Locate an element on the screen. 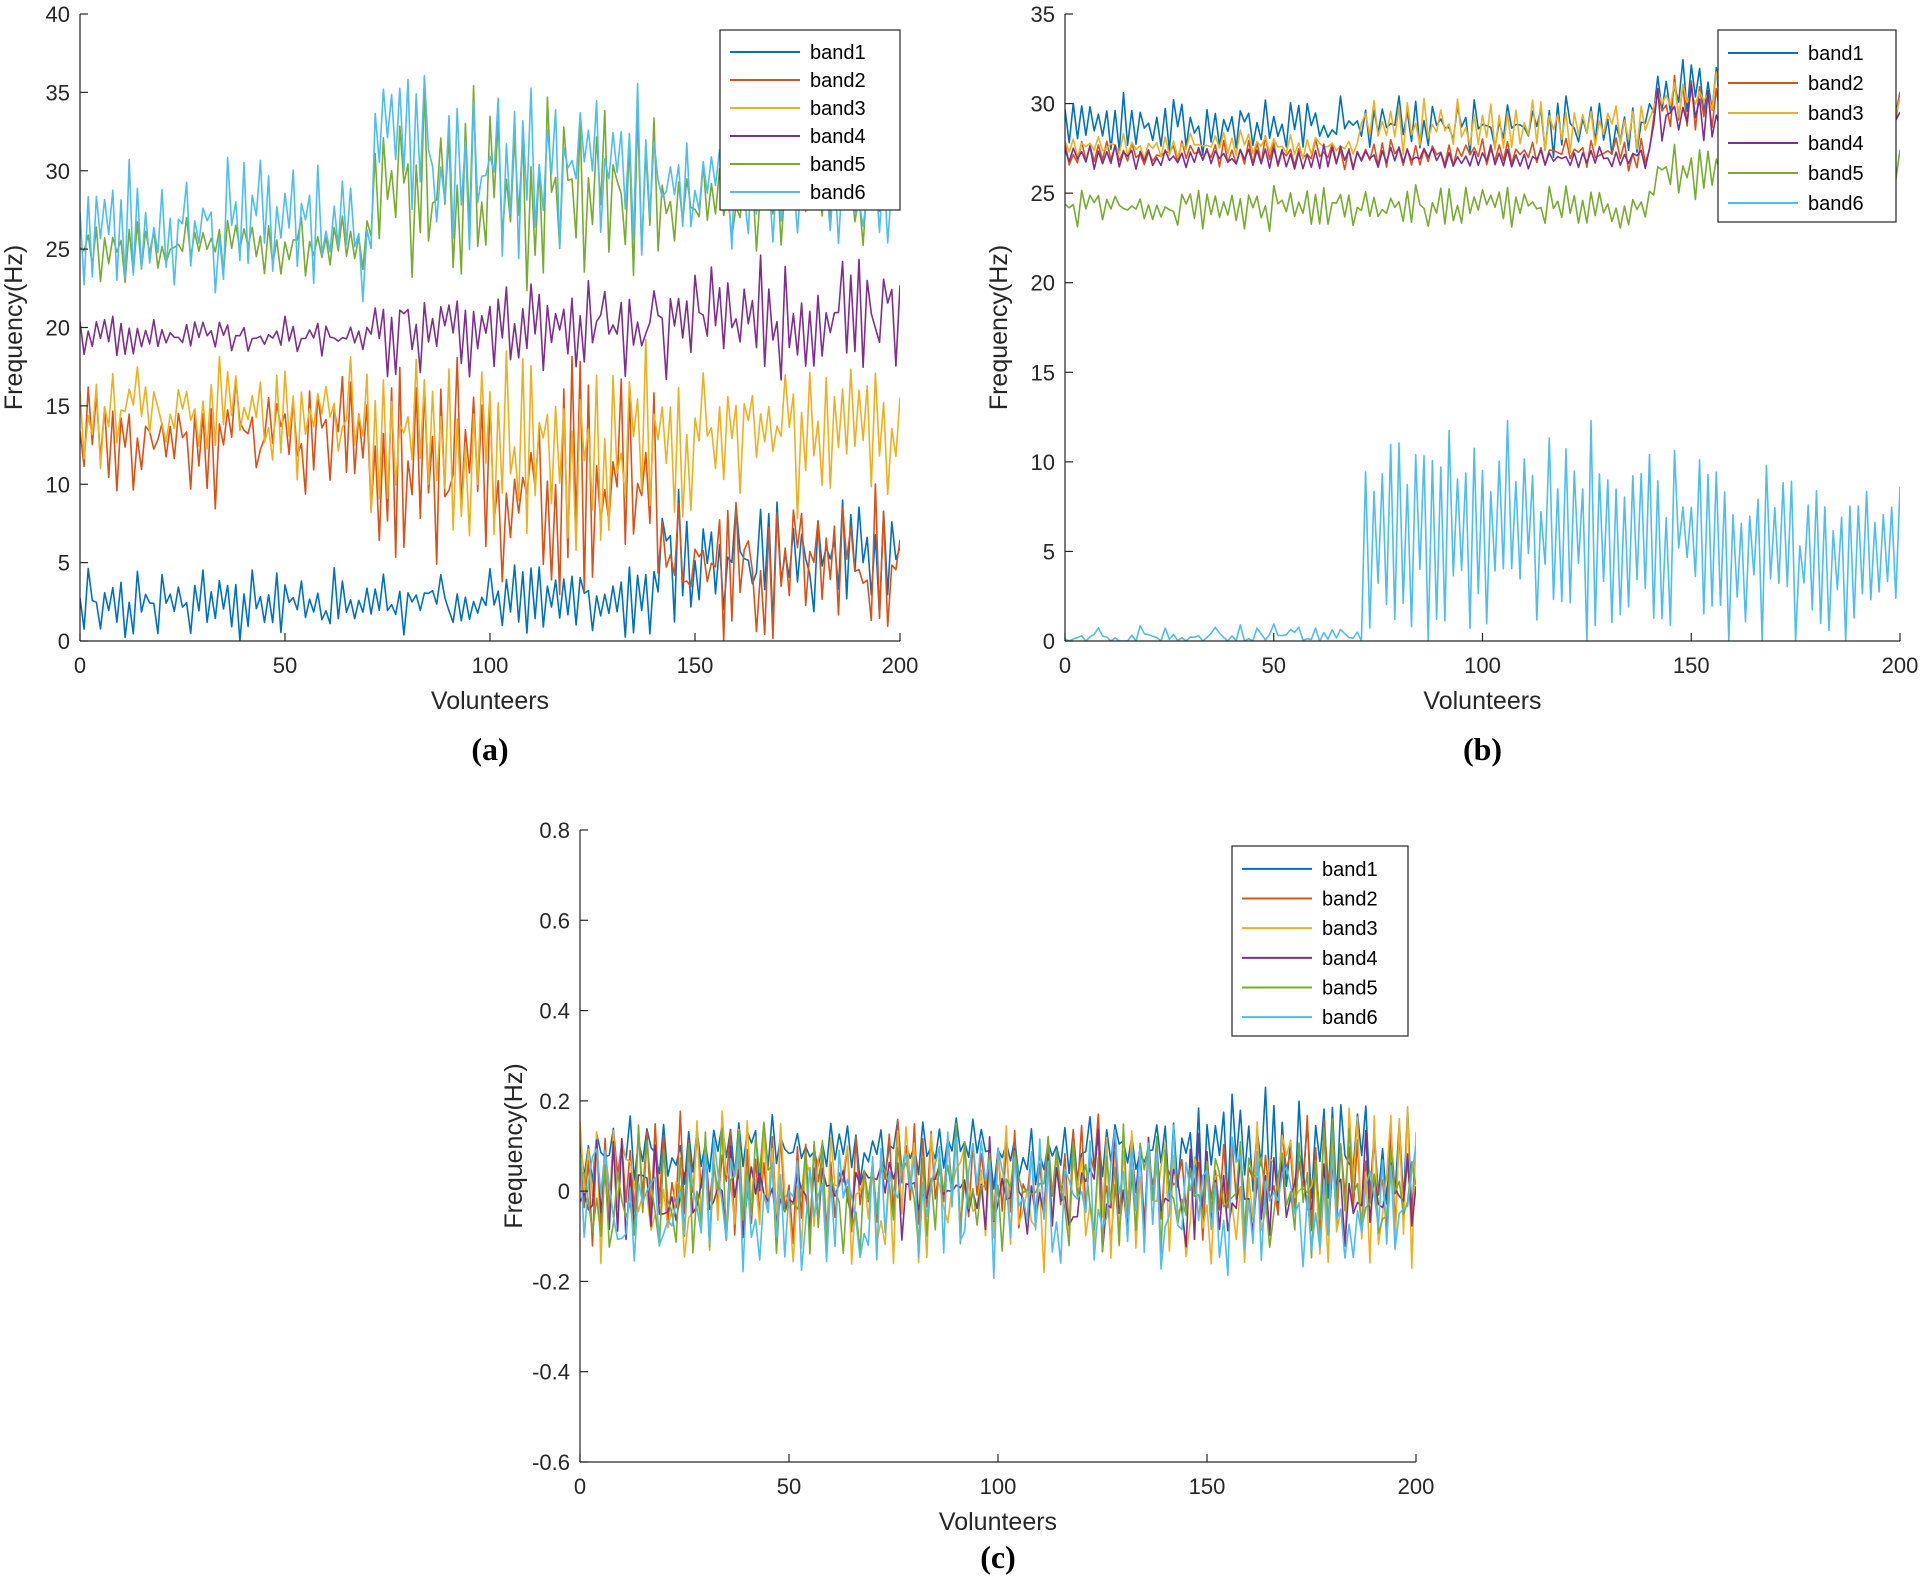  series-line-band4 is located at coordinates (490, 317).